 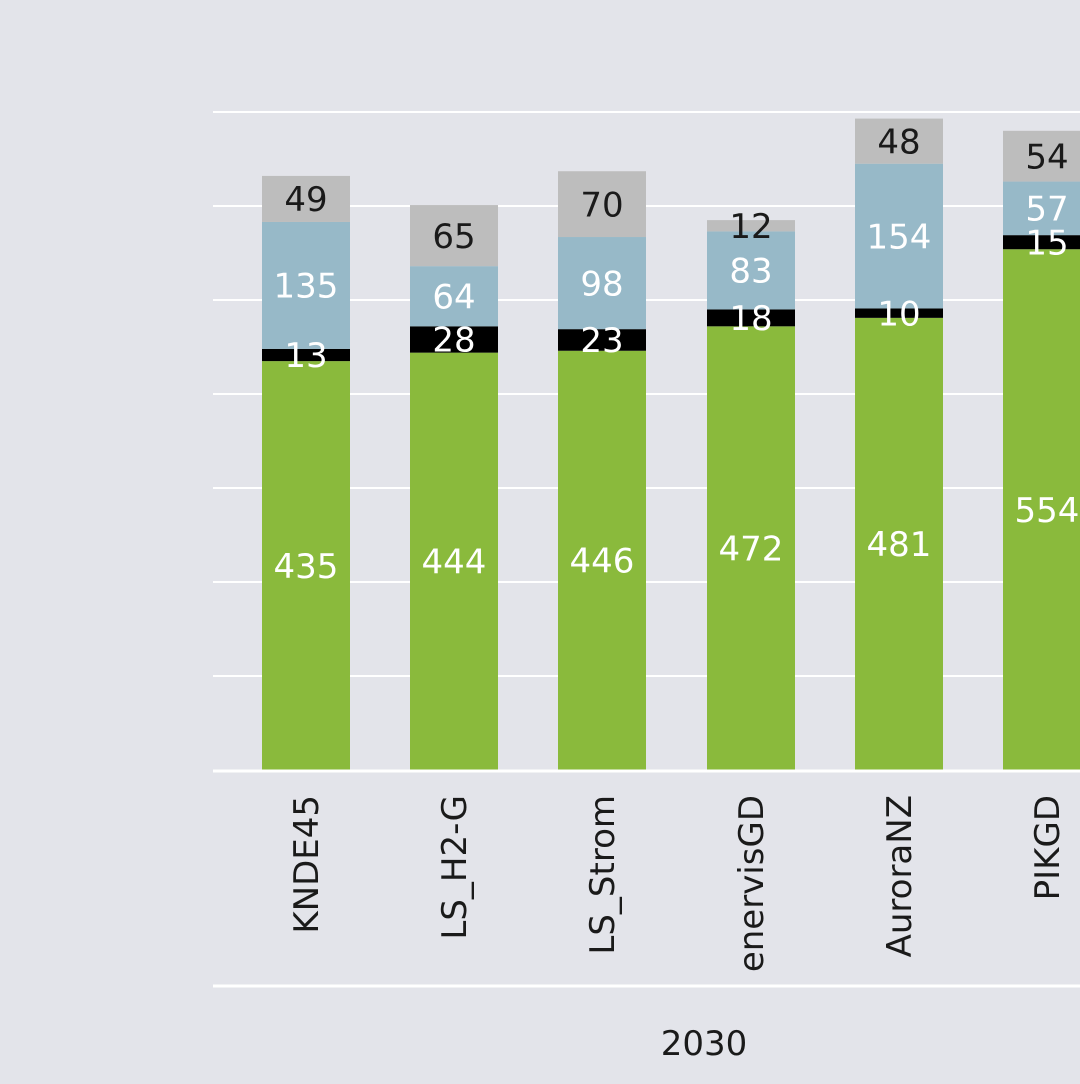 I want to click on data-label: 49, so click(x=305, y=200).